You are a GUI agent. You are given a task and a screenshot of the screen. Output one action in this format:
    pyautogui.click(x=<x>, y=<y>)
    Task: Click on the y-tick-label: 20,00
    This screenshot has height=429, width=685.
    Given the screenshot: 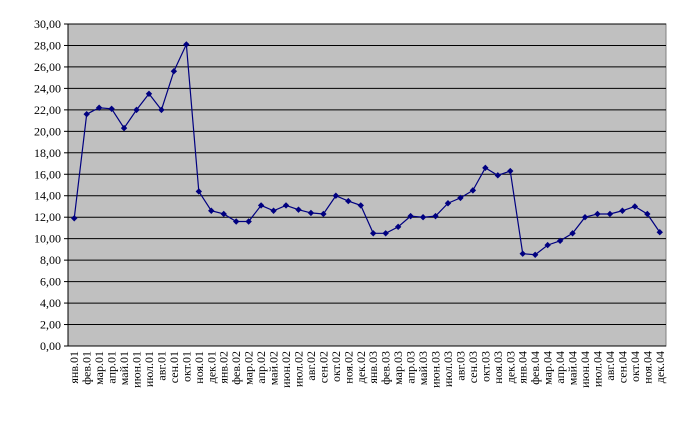 What is the action you would take?
    pyautogui.click(x=47, y=131)
    